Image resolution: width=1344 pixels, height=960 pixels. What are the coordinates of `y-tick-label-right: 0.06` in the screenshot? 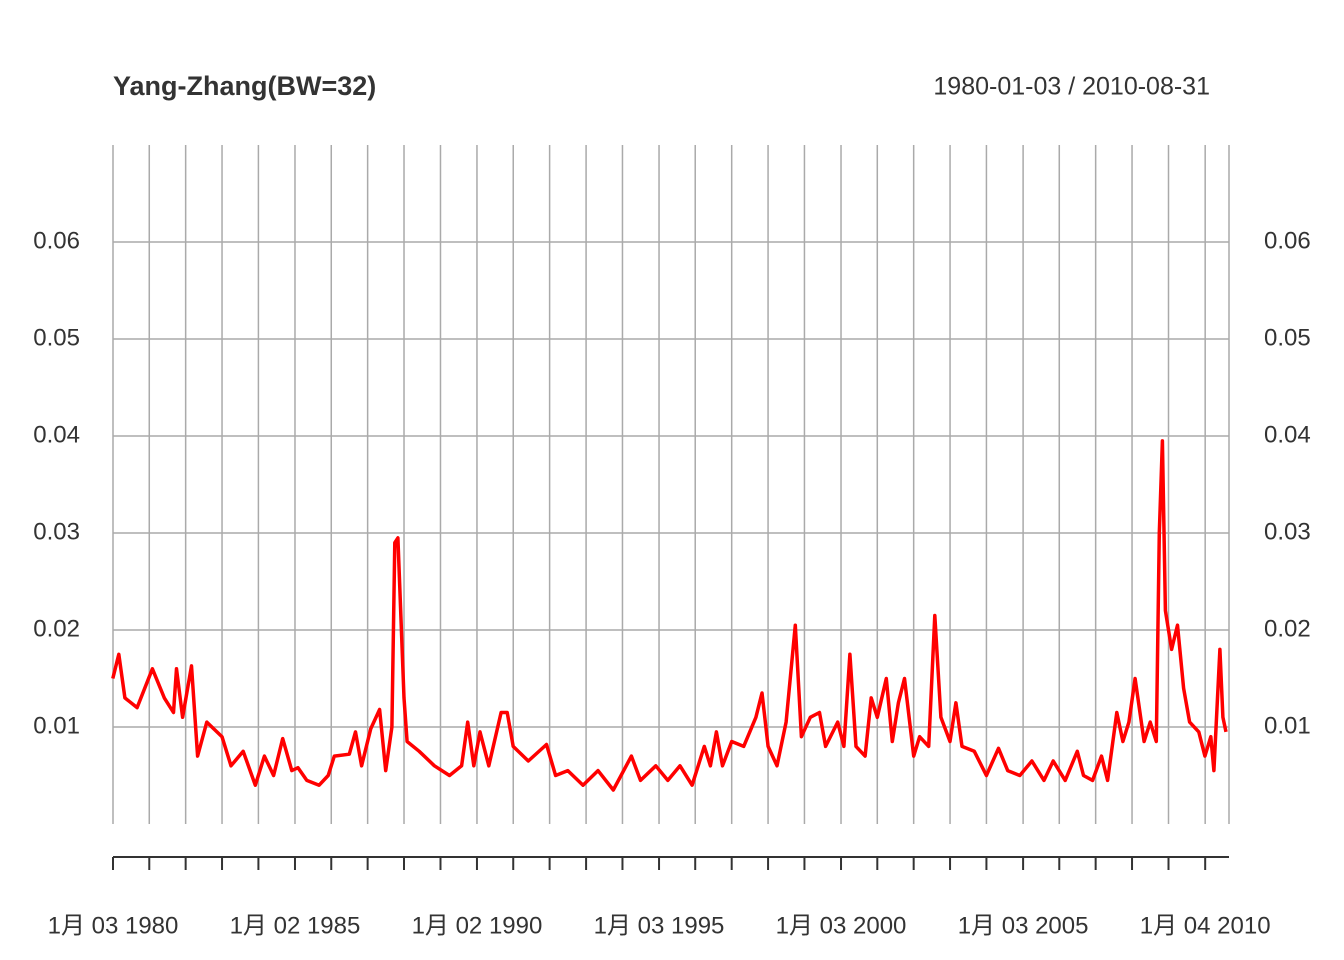 It's located at (1287, 240).